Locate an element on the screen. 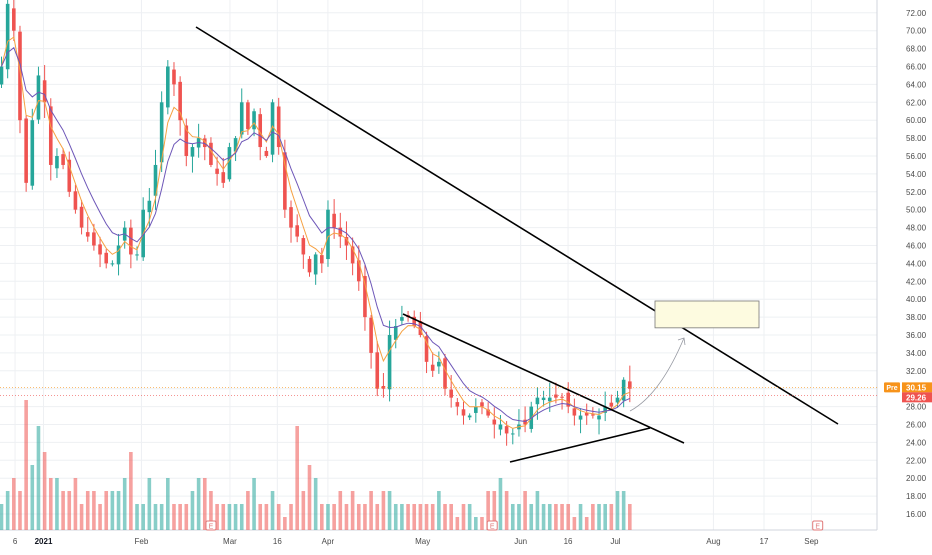 Image resolution: width=932 pixels, height=555 pixels. y-tick-label: 68.00 is located at coordinates (916, 49).